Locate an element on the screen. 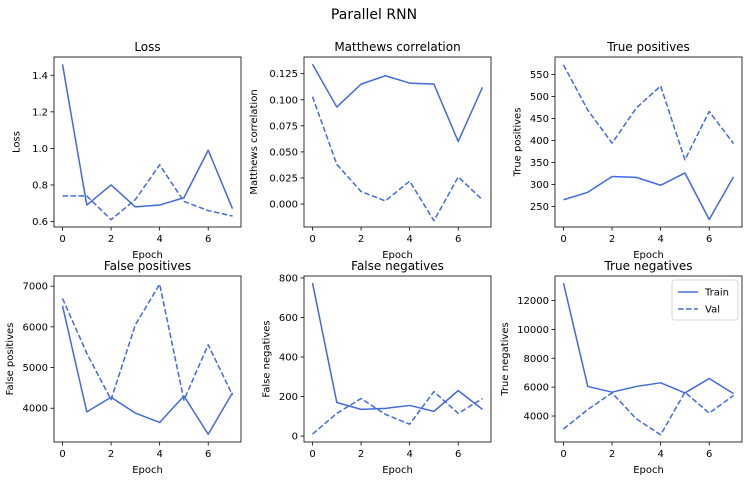 Image resolution: width=748 pixels, height=482 pixels. legend-box is located at coordinates (705, 300).